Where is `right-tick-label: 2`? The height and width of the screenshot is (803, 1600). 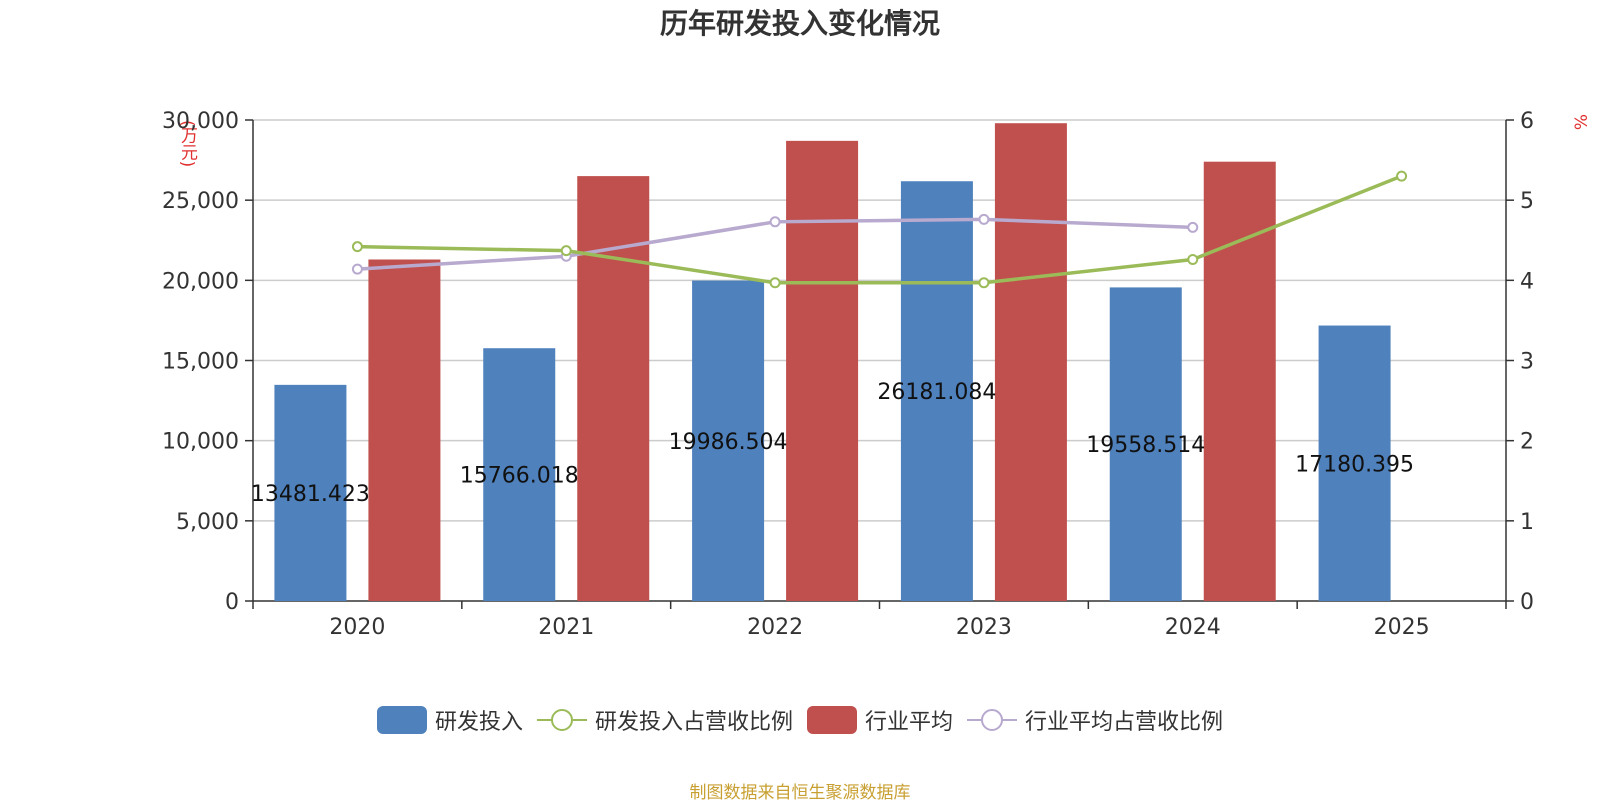
right-tick-label: 2 is located at coordinates (1527, 442).